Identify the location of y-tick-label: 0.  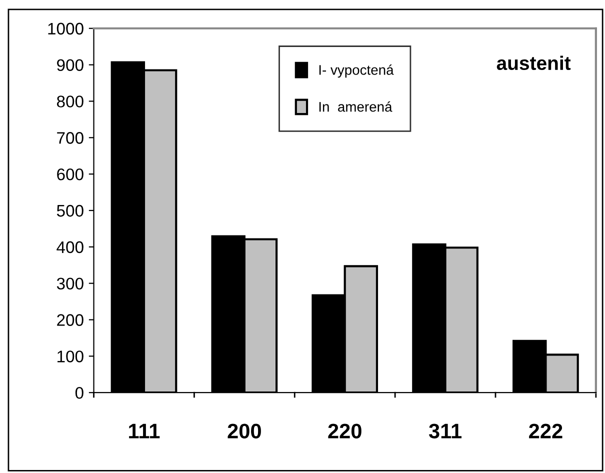
(79, 392).